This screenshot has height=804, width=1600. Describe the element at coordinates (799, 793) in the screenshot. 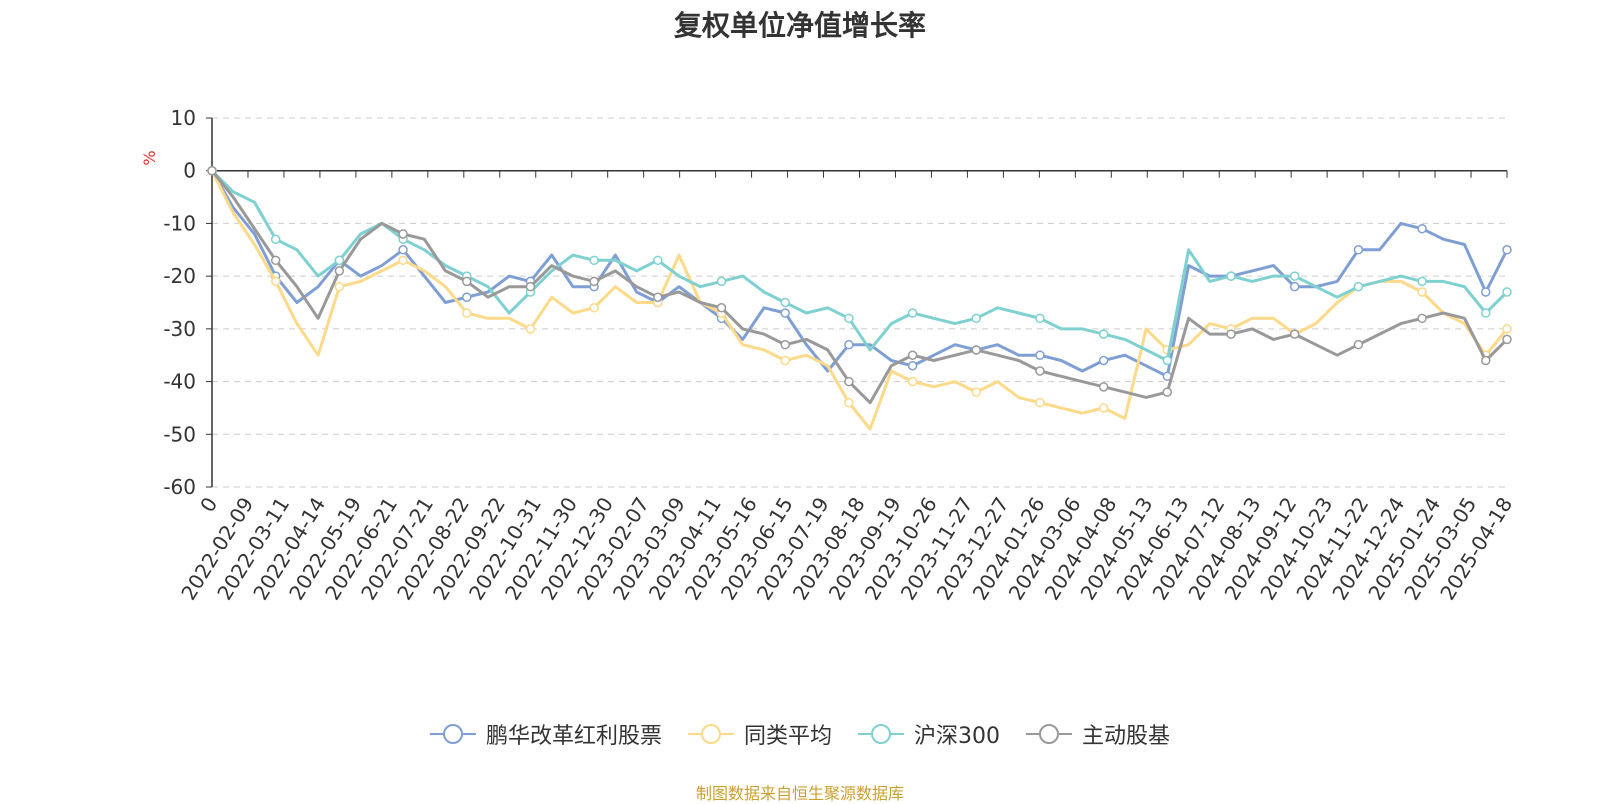

I see `source-note: 制图数据来自恒生聚源数据库` at that location.